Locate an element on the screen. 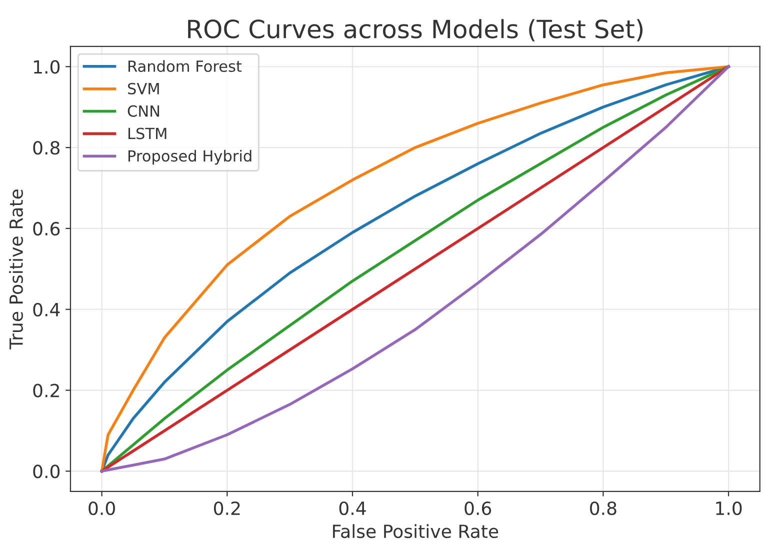  x-tick-label: 0.4 is located at coordinates (352, 508).